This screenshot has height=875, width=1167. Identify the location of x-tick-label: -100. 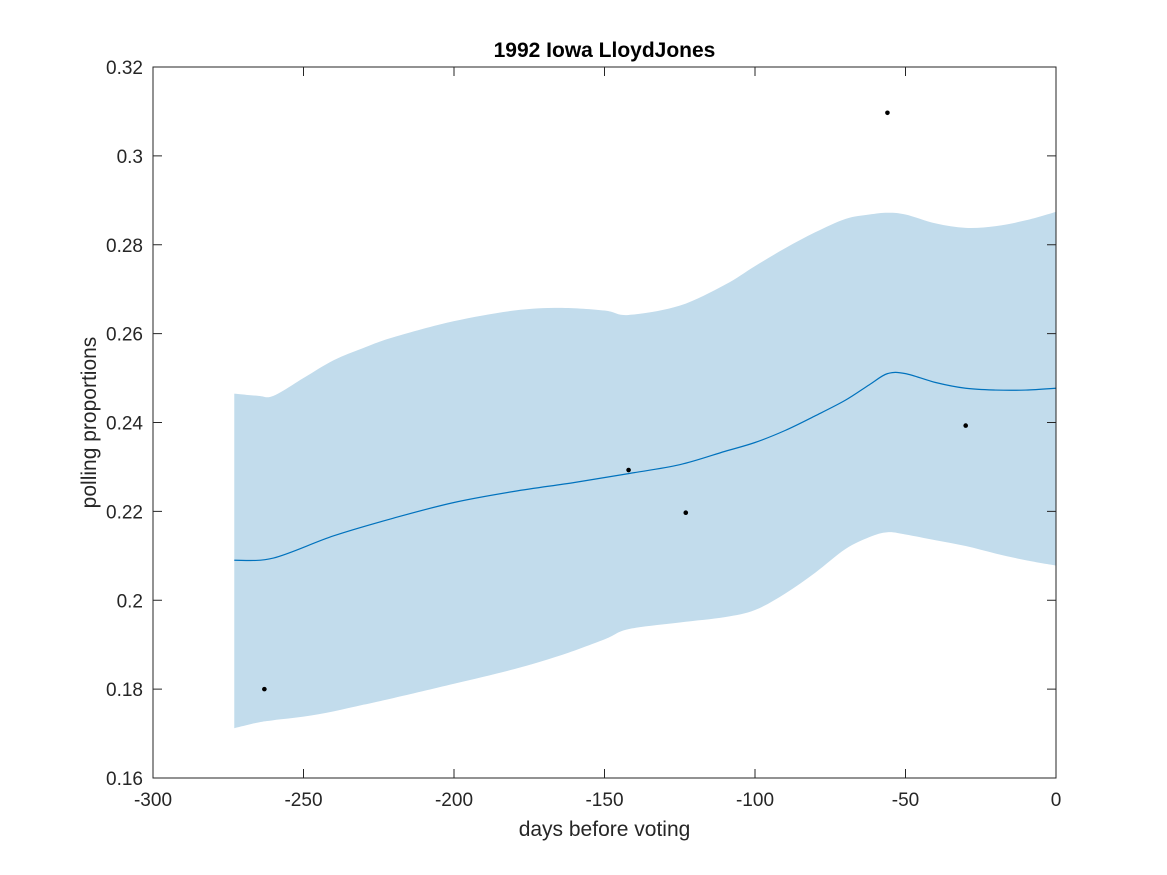
(755, 800).